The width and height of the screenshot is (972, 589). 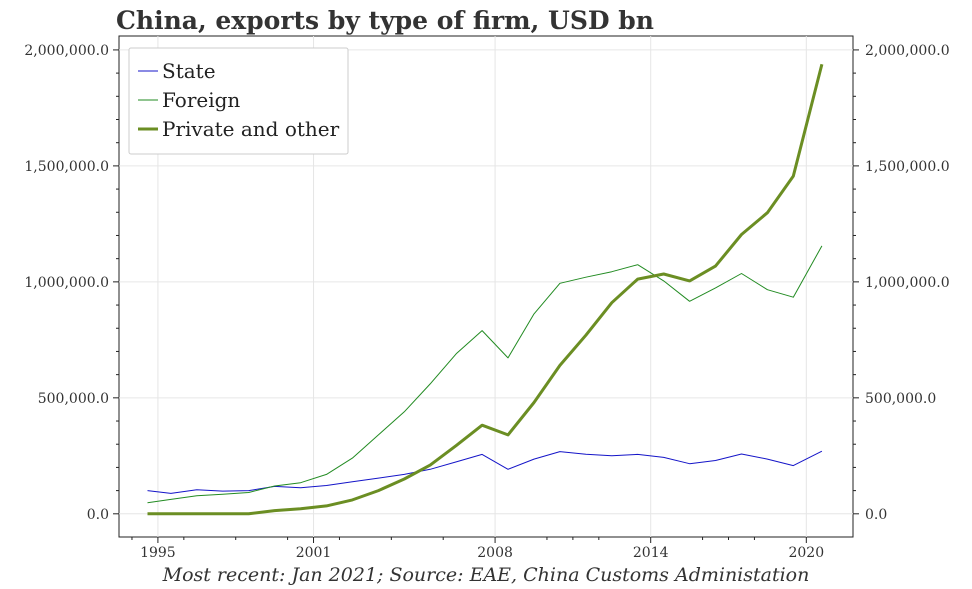 What do you see at coordinates (907, 51) in the screenshot?
I see `y-tick-label-right: 2,000,000.0` at bounding box center [907, 51].